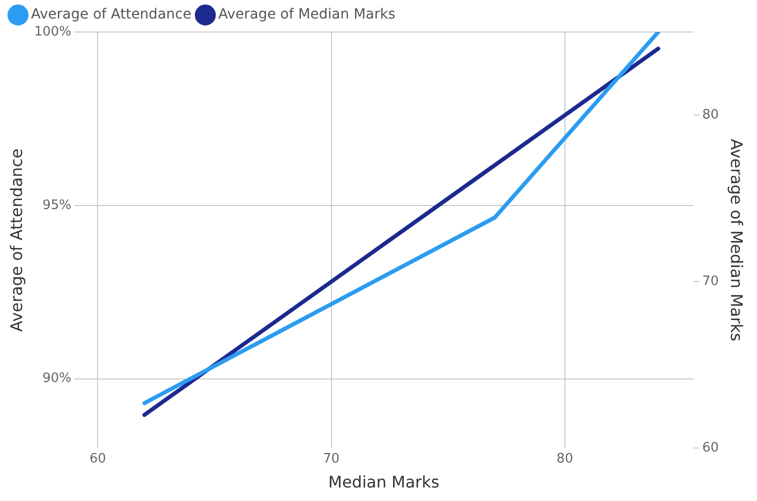 The width and height of the screenshot is (757, 501). I want to click on y-tick-label: 100%, so click(53, 32).